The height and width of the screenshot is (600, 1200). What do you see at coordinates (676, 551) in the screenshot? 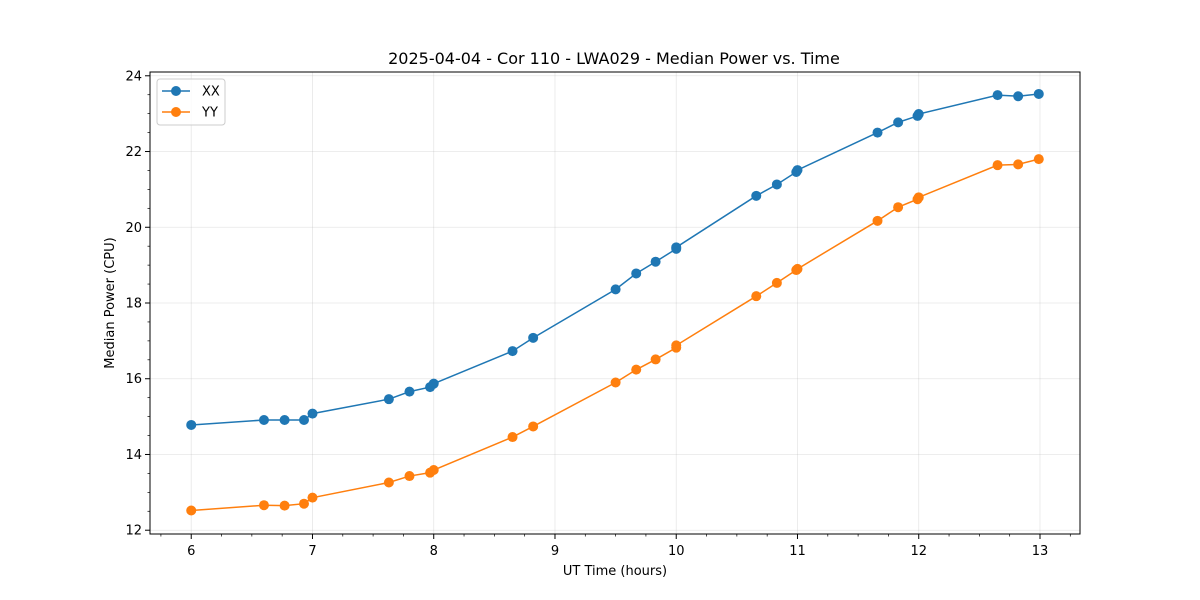
I see `x-tick-label: 10` at bounding box center [676, 551].